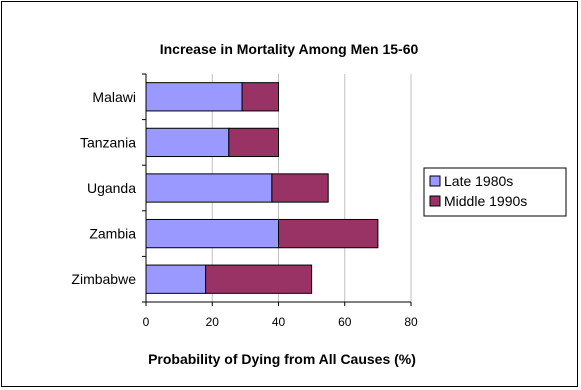 The height and width of the screenshot is (390, 581). I want to click on category-label: Tanzania, so click(108, 142).